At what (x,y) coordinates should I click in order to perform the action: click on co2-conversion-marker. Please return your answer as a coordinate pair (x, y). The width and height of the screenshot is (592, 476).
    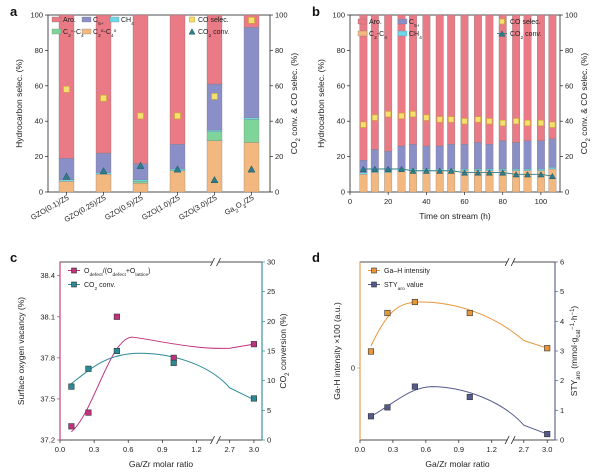
    Looking at the image, I should click on (71, 386).